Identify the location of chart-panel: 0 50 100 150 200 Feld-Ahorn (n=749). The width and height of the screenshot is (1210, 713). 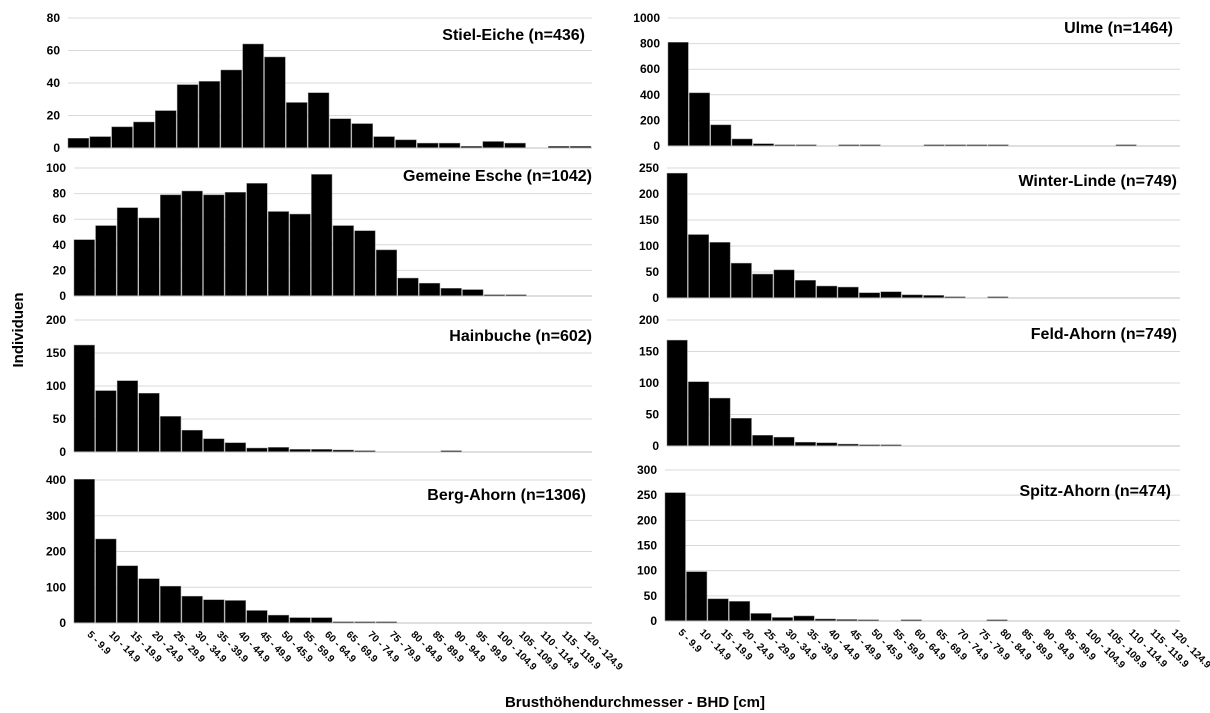
(909, 383).